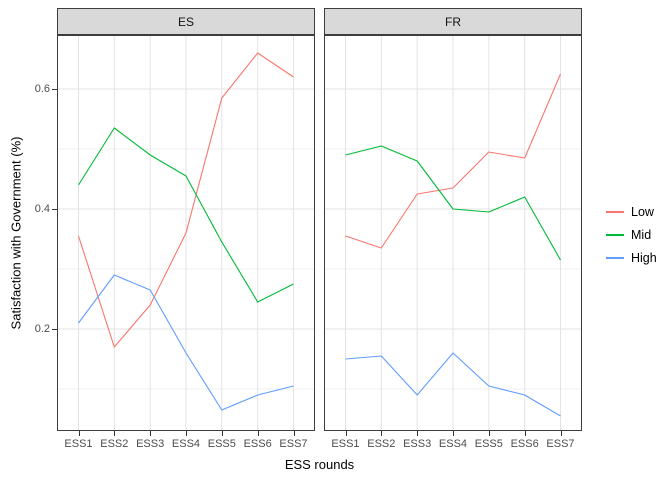  What do you see at coordinates (453, 384) in the screenshot?
I see `line-high-fr` at bounding box center [453, 384].